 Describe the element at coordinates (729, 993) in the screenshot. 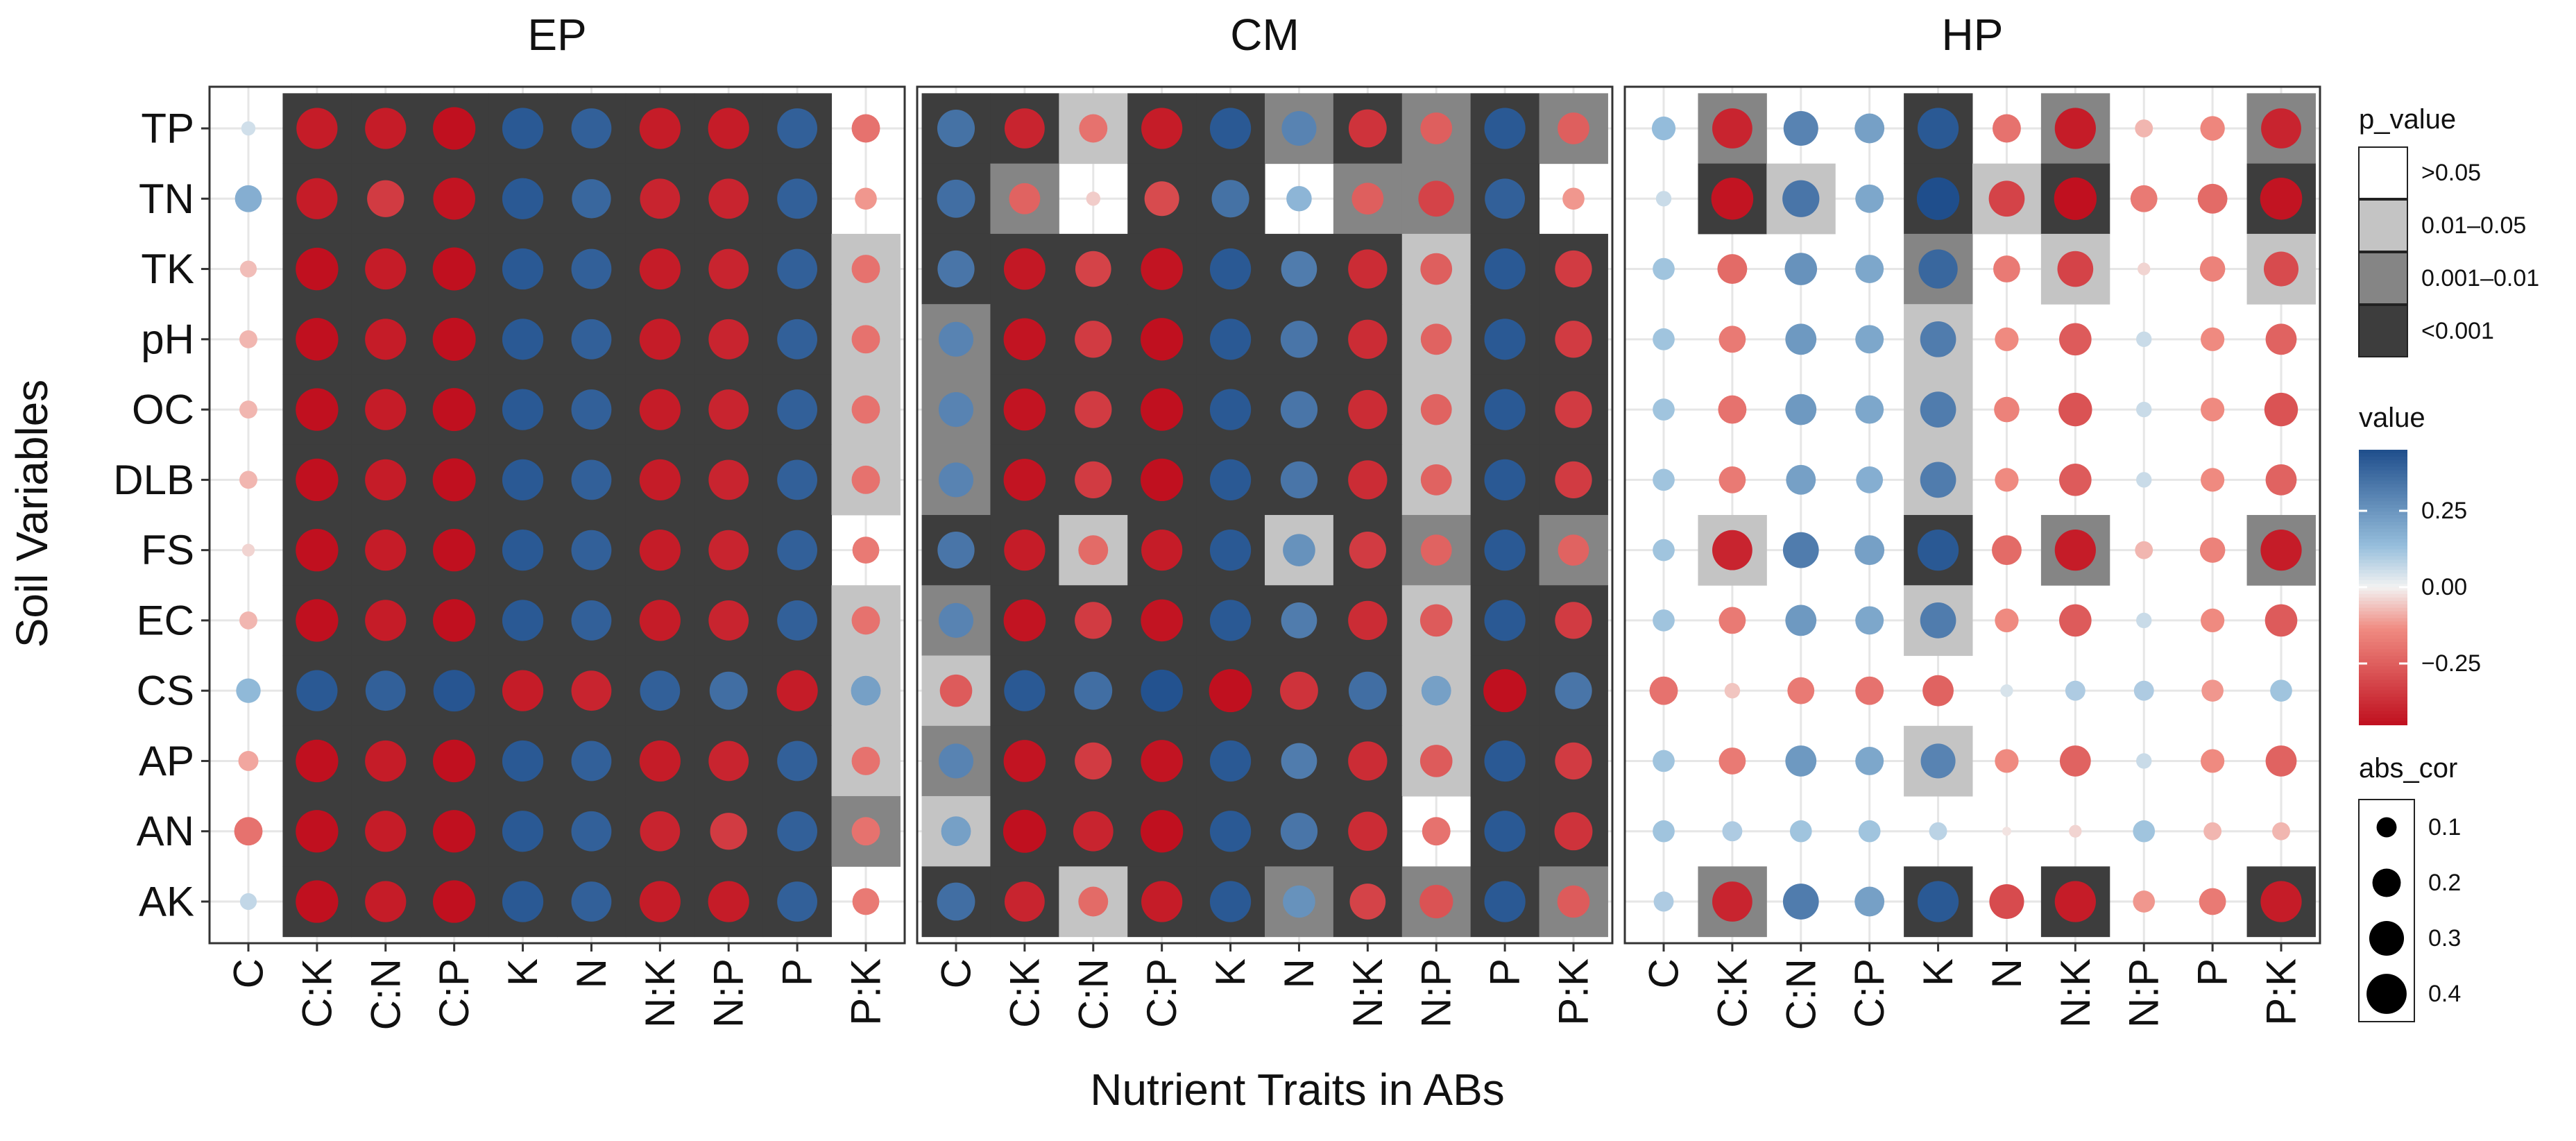

I see `x-tick-label: N:P` at that location.